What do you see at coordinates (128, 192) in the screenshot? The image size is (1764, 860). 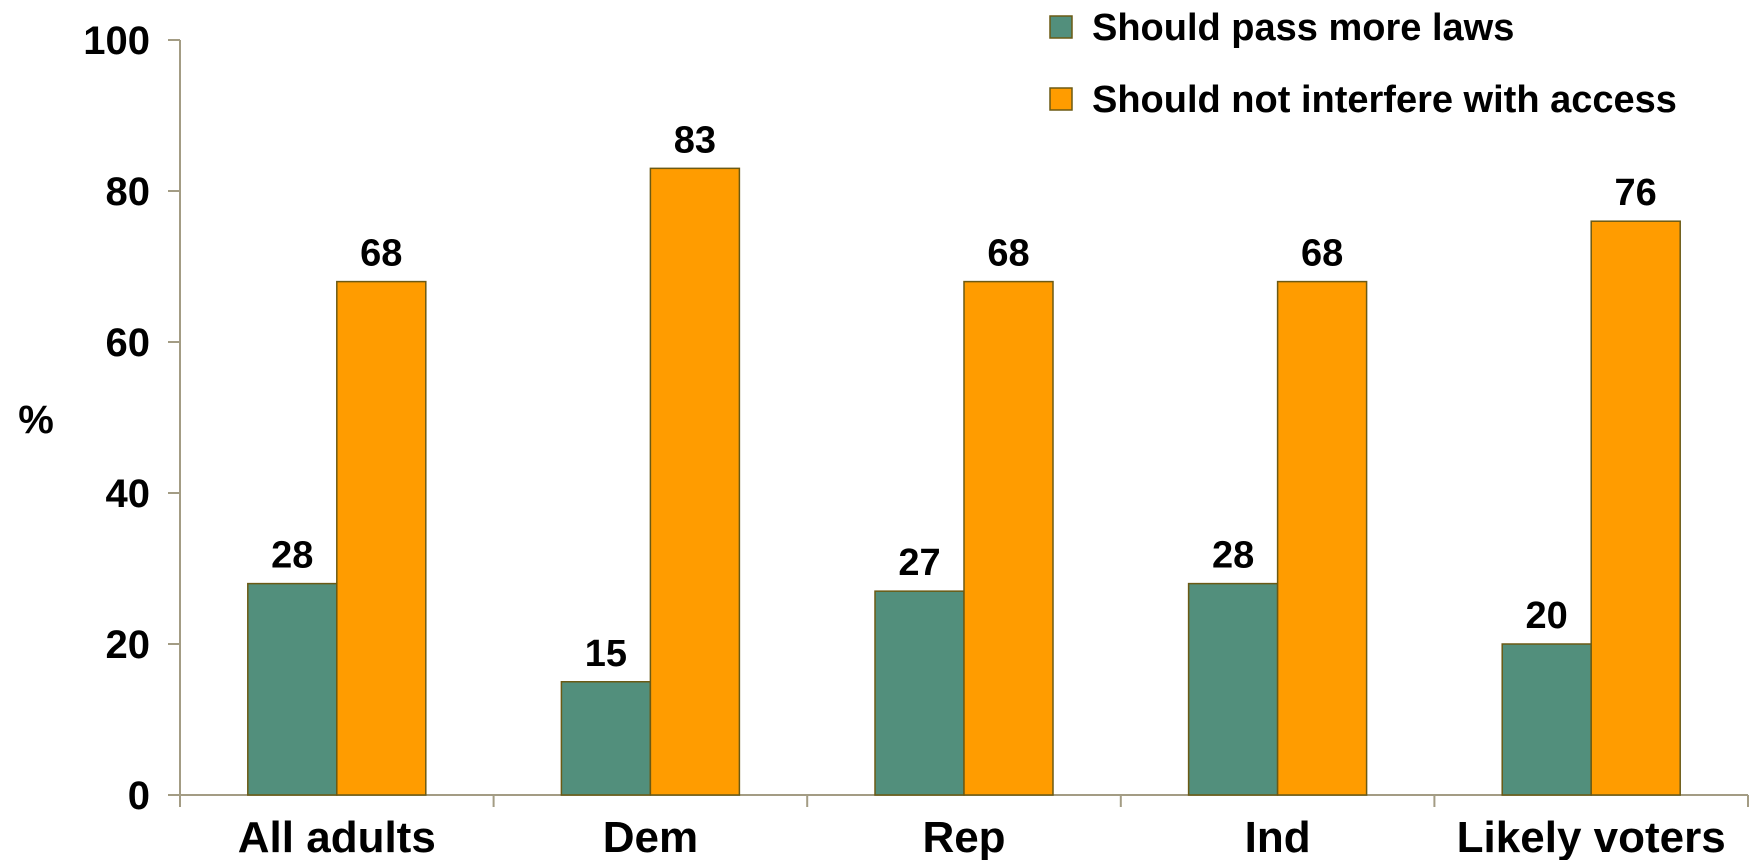 I see `y-tick-label: 80` at bounding box center [128, 192].